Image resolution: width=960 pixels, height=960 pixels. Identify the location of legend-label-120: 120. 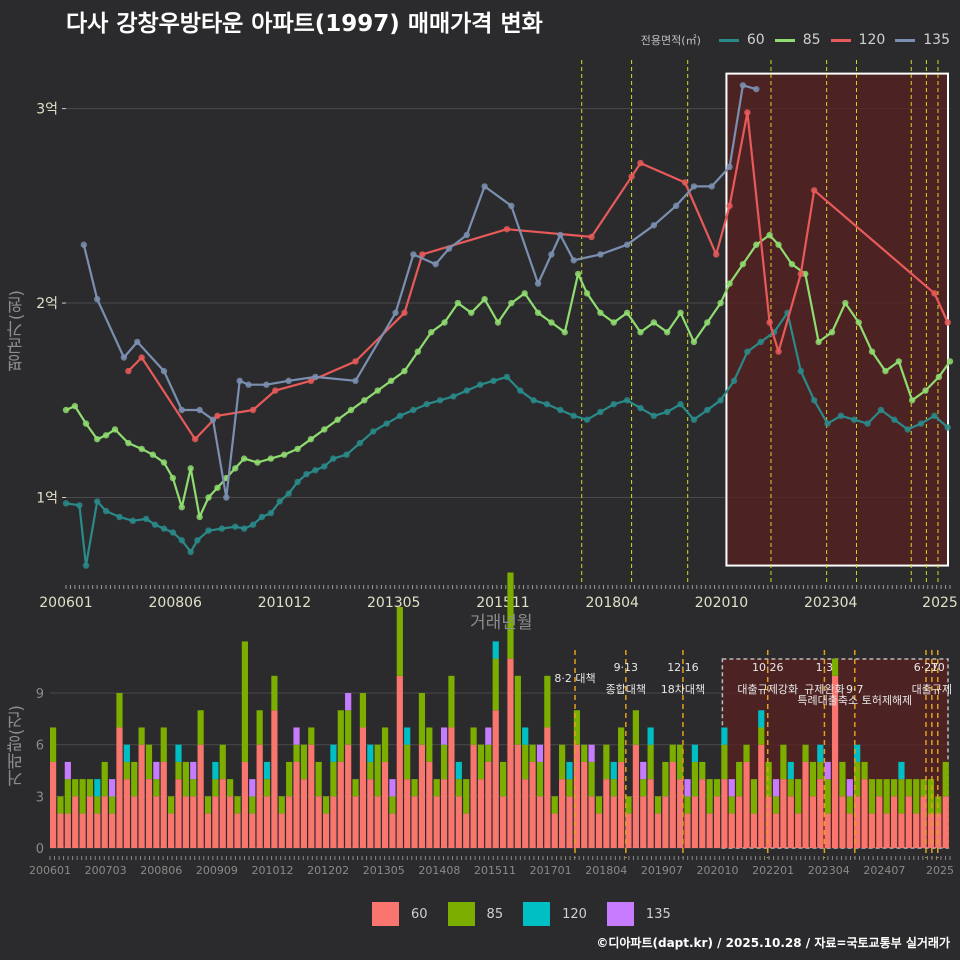
(872, 40).